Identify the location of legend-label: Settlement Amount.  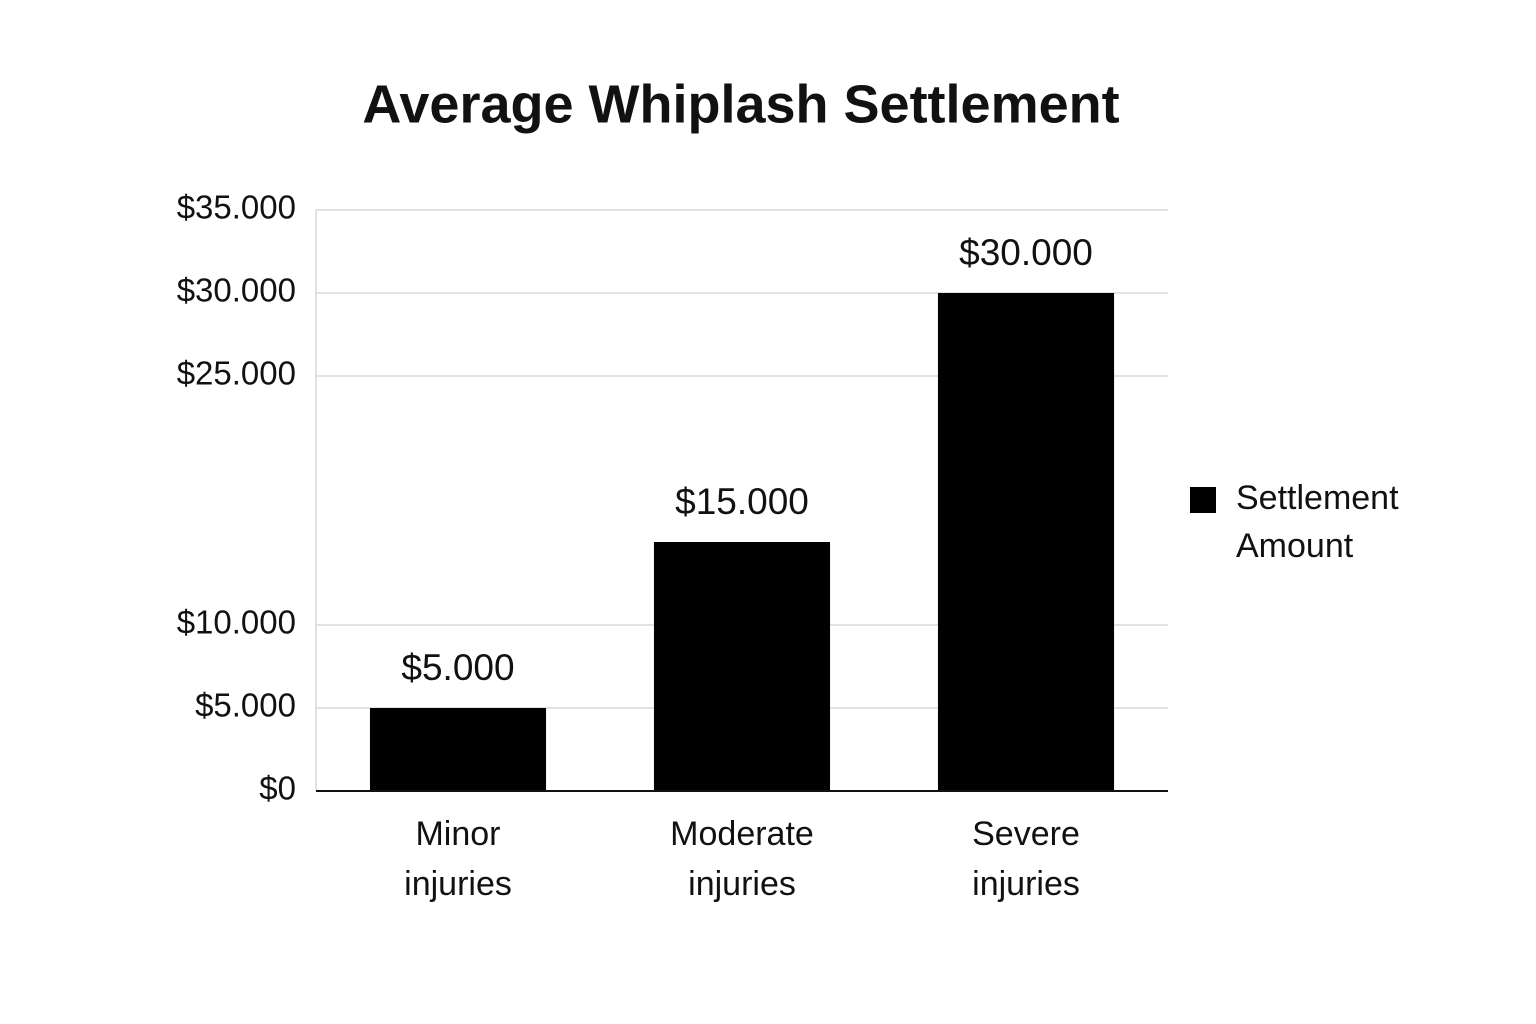
(1317, 522).